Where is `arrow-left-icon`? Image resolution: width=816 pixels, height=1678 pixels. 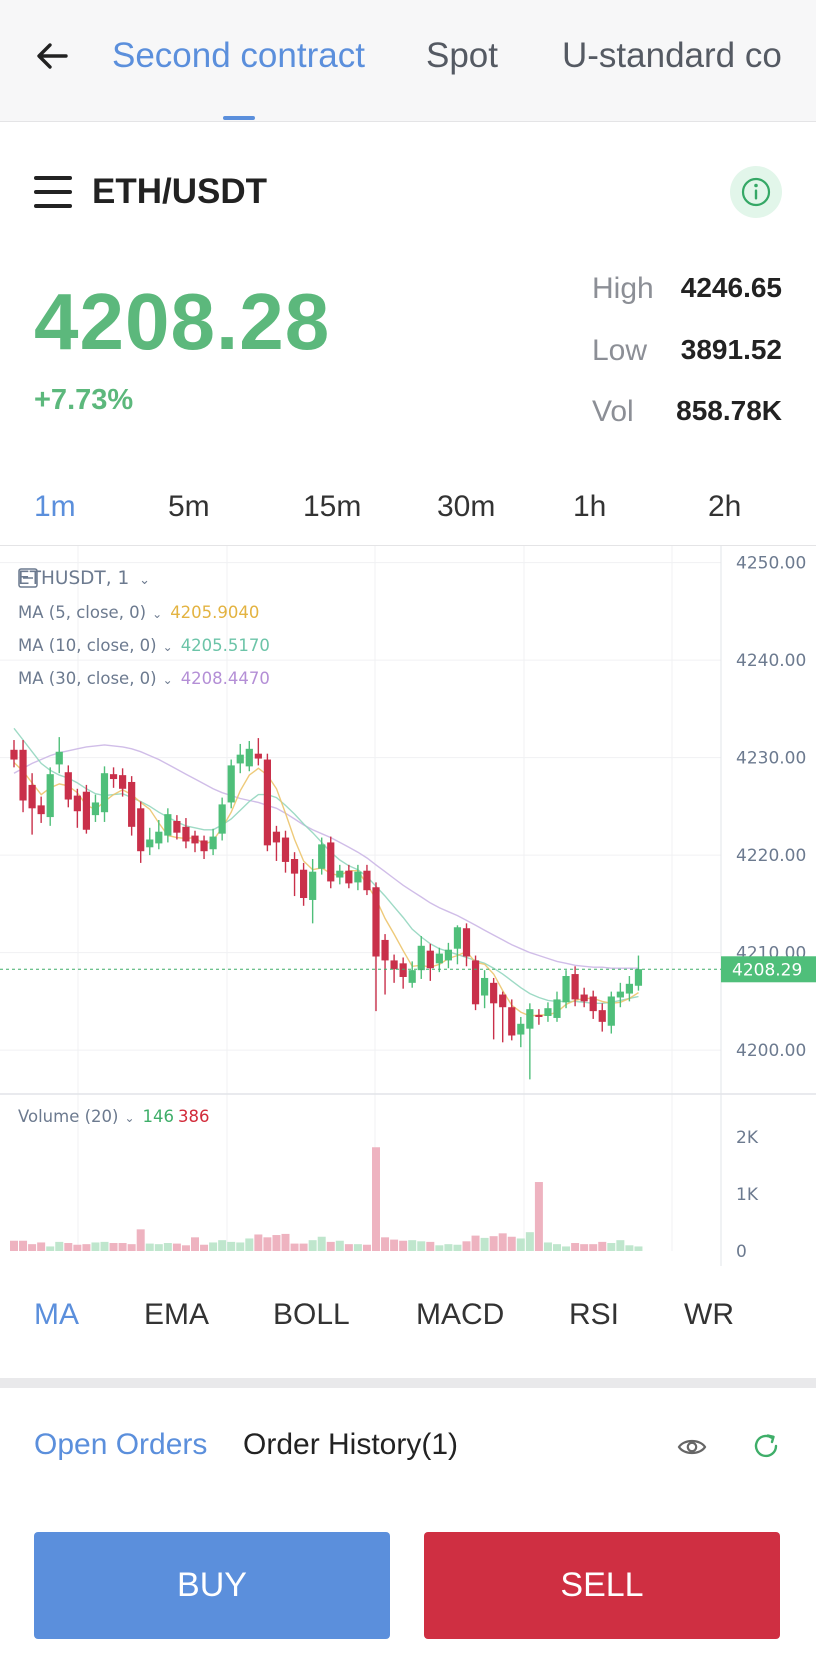 arrow-left-icon is located at coordinates (52, 56).